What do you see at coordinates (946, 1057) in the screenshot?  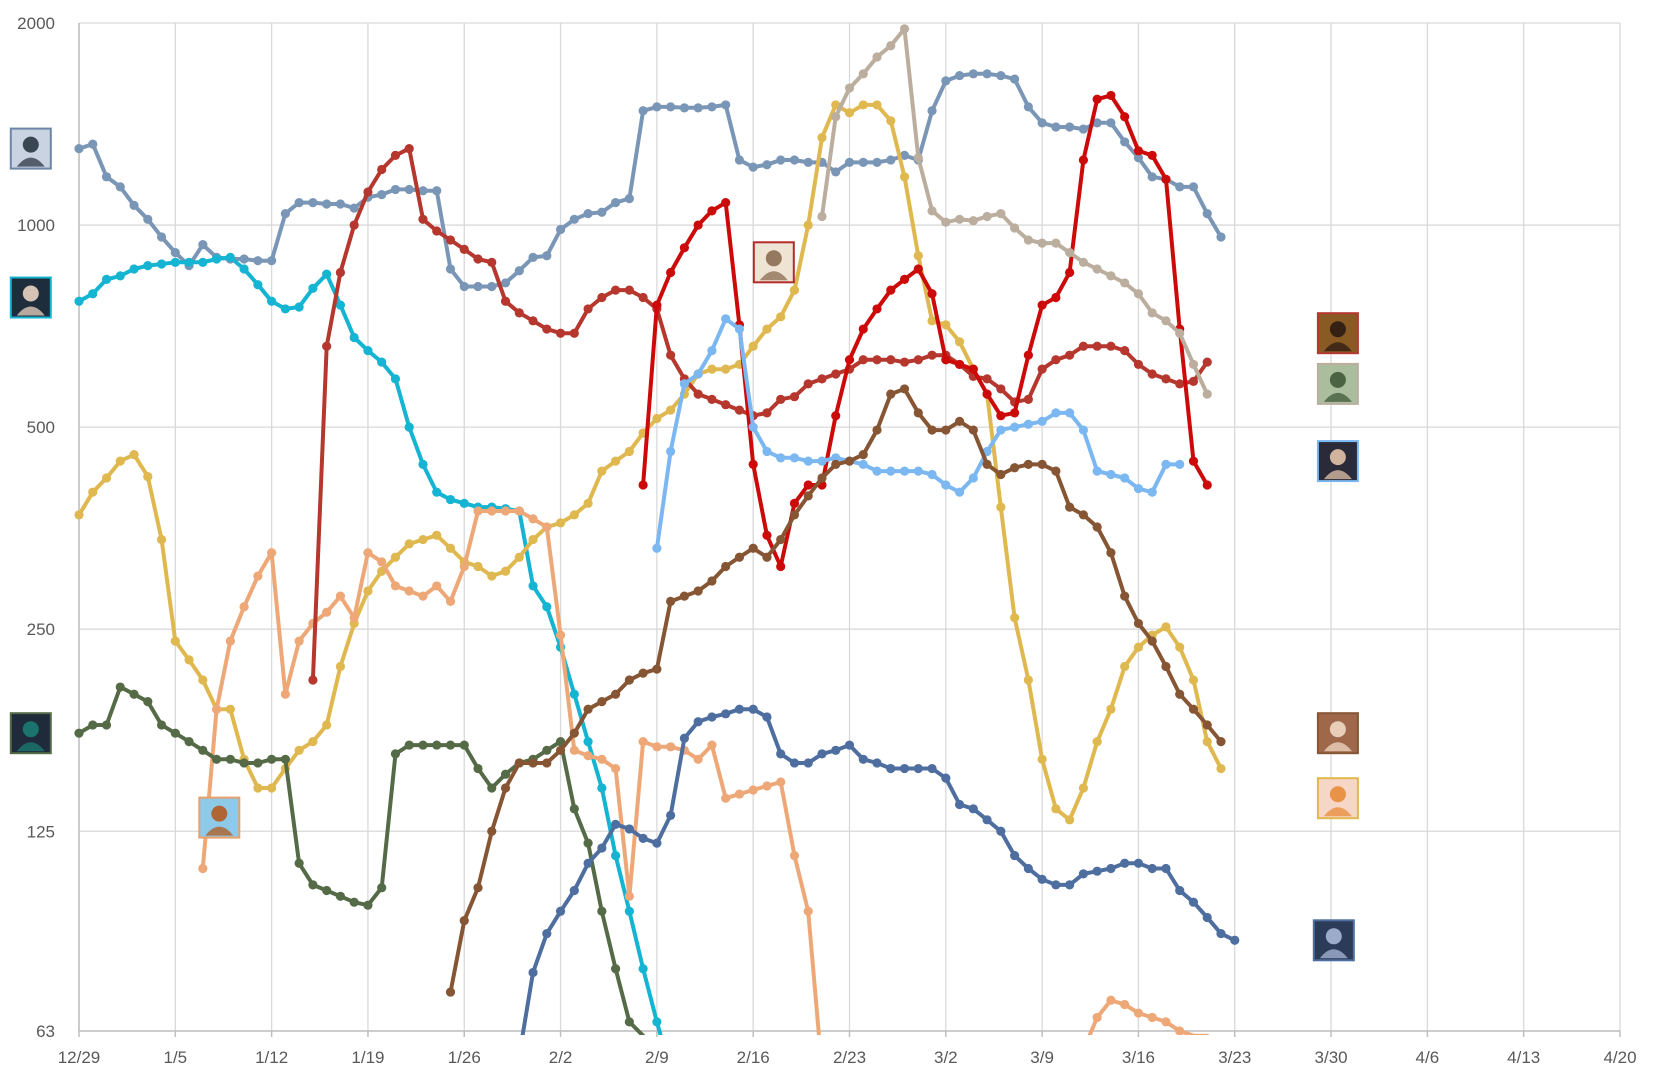 I see `x-tick-label: 3/2` at bounding box center [946, 1057].